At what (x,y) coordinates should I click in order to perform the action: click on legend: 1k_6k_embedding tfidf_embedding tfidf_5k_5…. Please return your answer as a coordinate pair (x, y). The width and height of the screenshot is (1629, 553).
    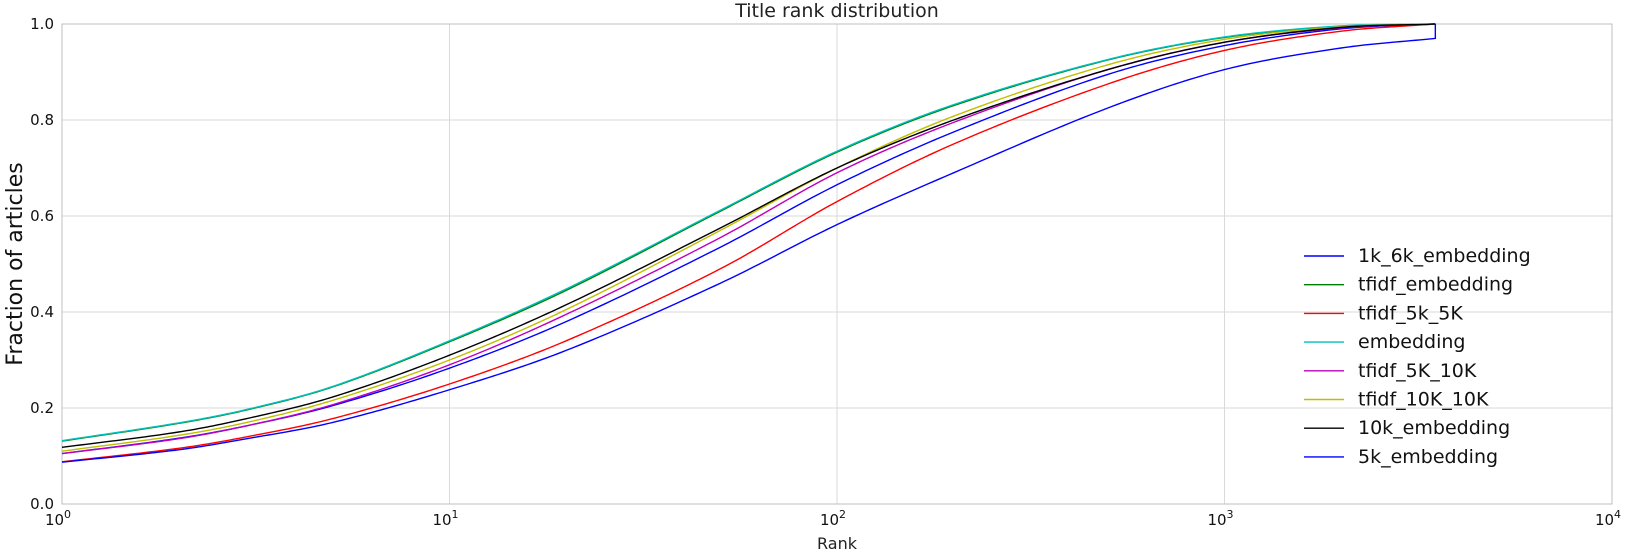
    Looking at the image, I should click on (1417, 356).